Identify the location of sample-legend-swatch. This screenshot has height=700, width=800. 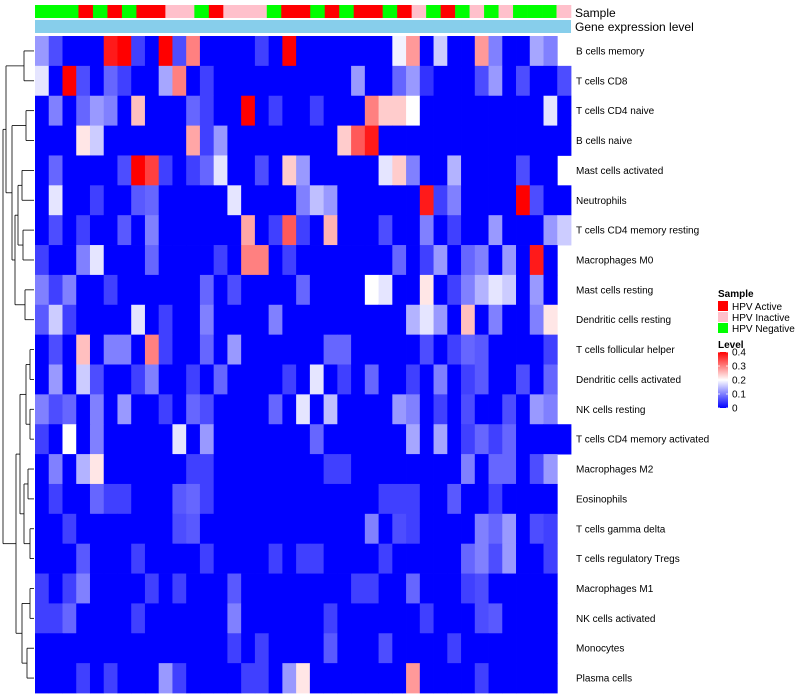
(723, 306).